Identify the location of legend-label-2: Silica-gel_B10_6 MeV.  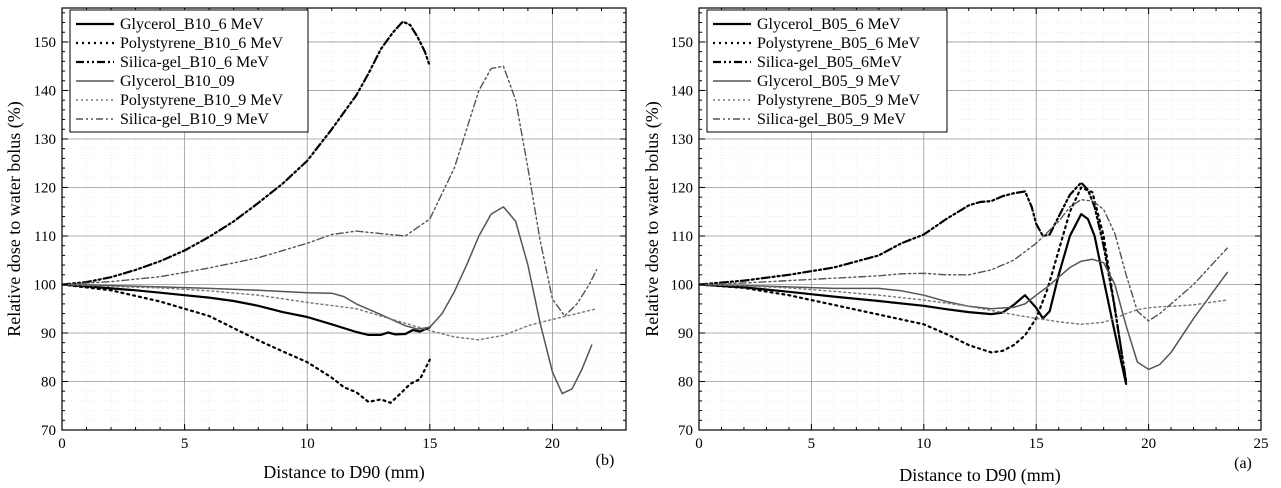
(194, 62).